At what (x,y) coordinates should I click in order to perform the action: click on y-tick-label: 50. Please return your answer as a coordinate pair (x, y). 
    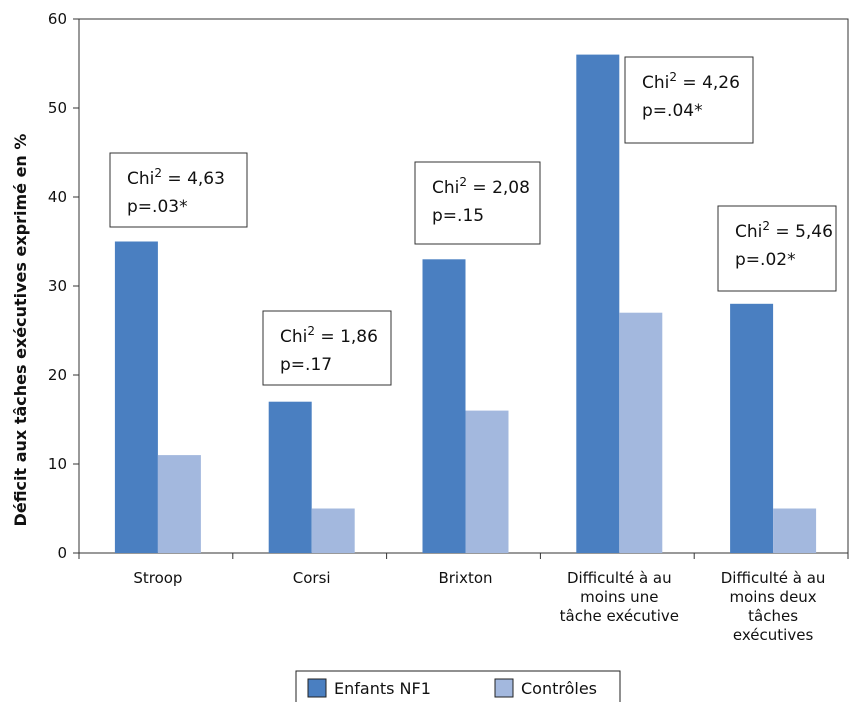
    Looking at the image, I should click on (57, 108).